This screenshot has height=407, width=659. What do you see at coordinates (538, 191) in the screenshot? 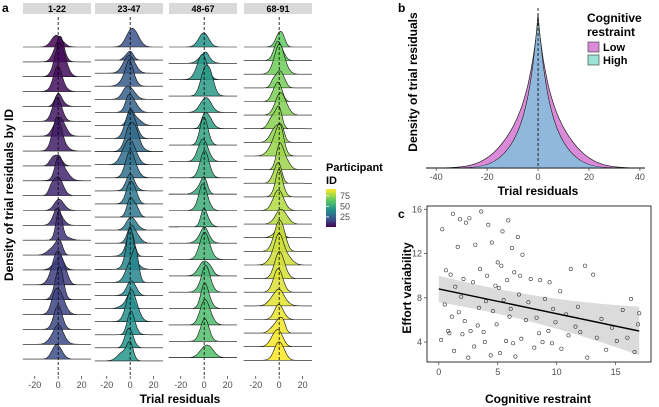
I see `panel-b-x-title: Trial residuals` at bounding box center [538, 191].